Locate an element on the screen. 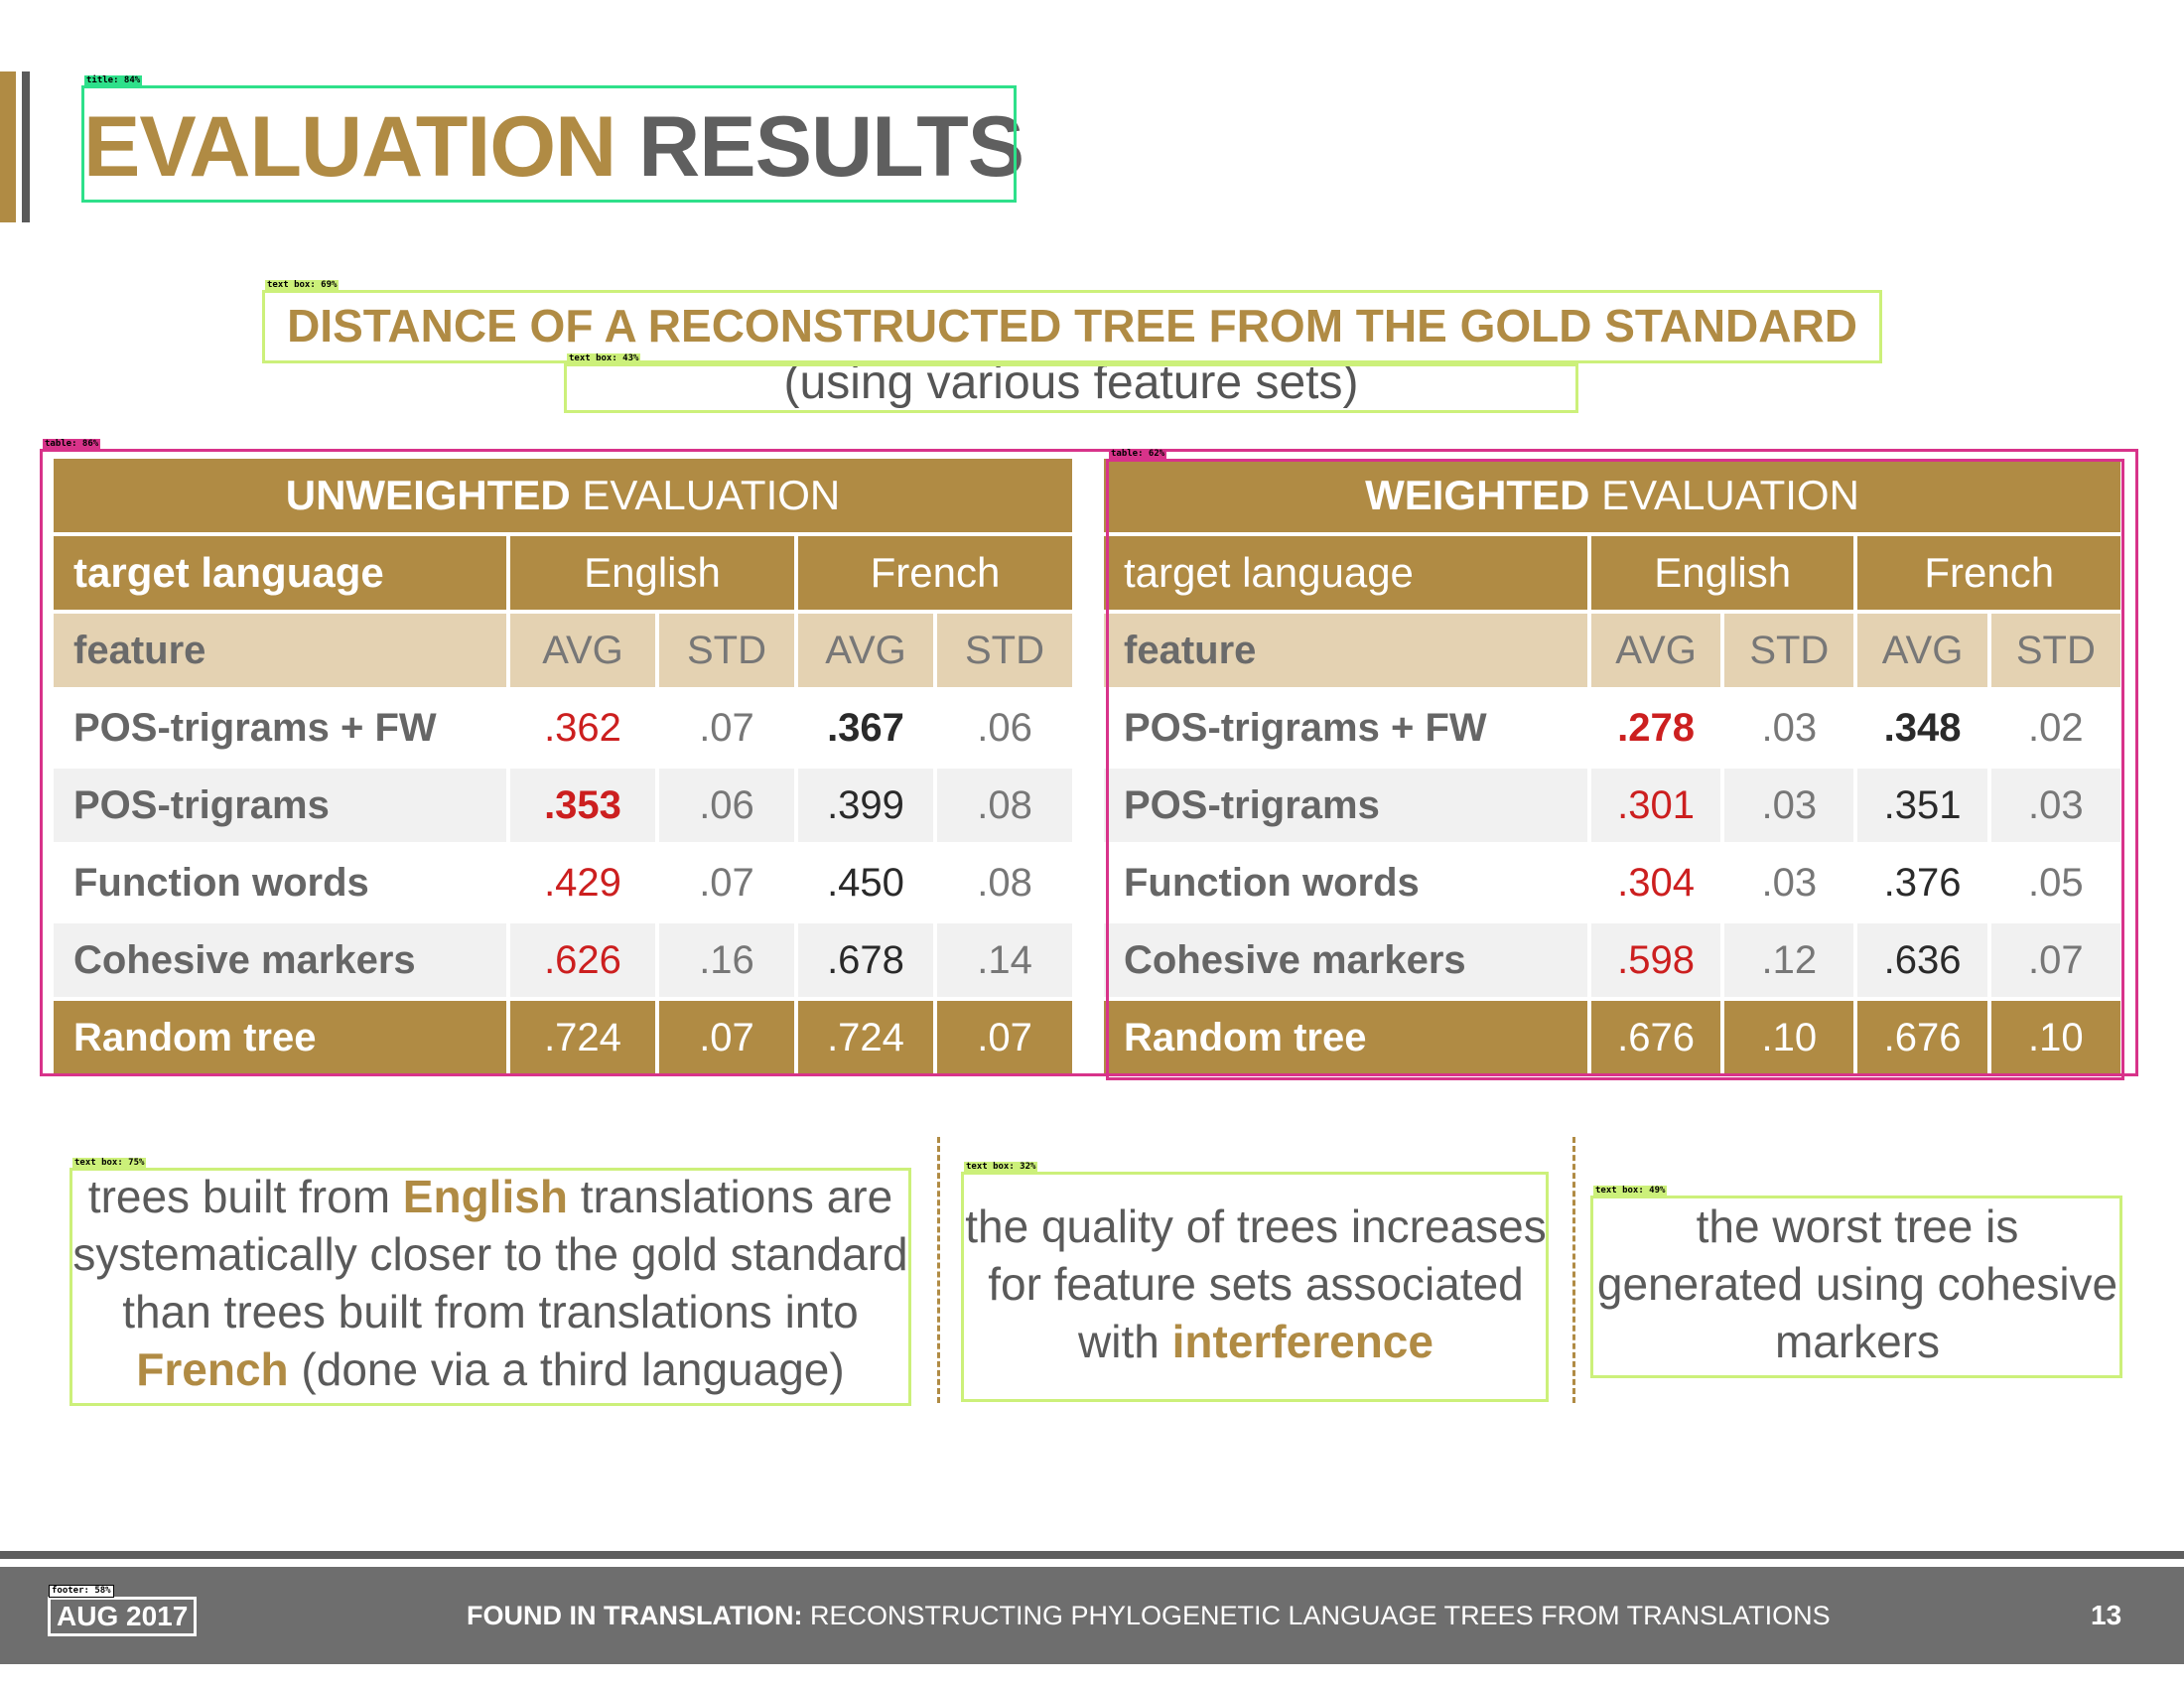 This screenshot has width=2184, height=1688. footer is located at coordinates (1092, 1615).